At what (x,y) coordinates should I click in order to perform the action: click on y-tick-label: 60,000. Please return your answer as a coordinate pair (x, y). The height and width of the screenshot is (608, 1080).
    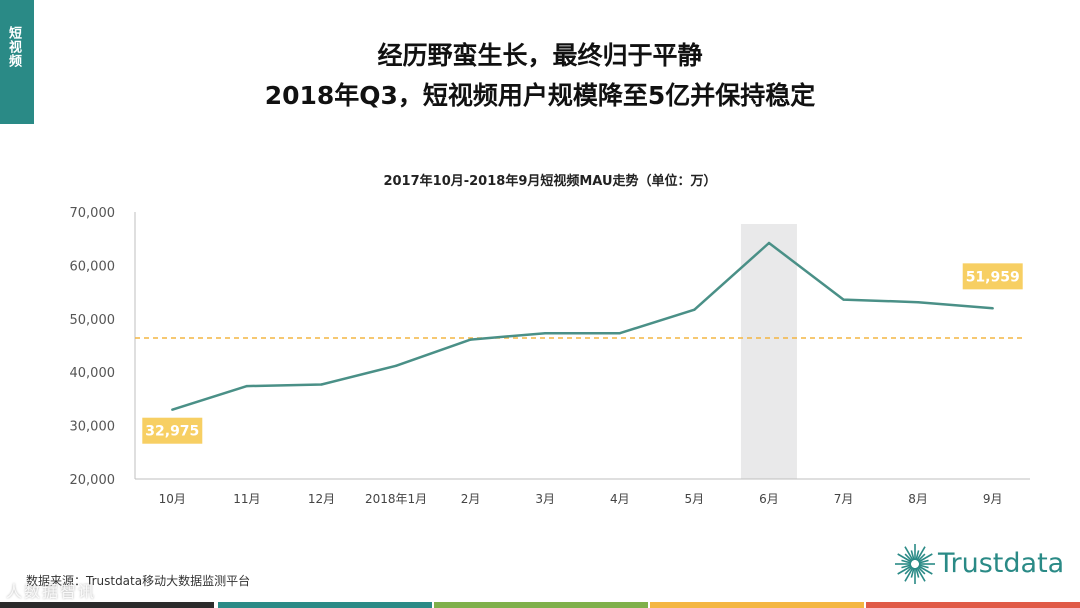
    Looking at the image, I should click on (93, 266).